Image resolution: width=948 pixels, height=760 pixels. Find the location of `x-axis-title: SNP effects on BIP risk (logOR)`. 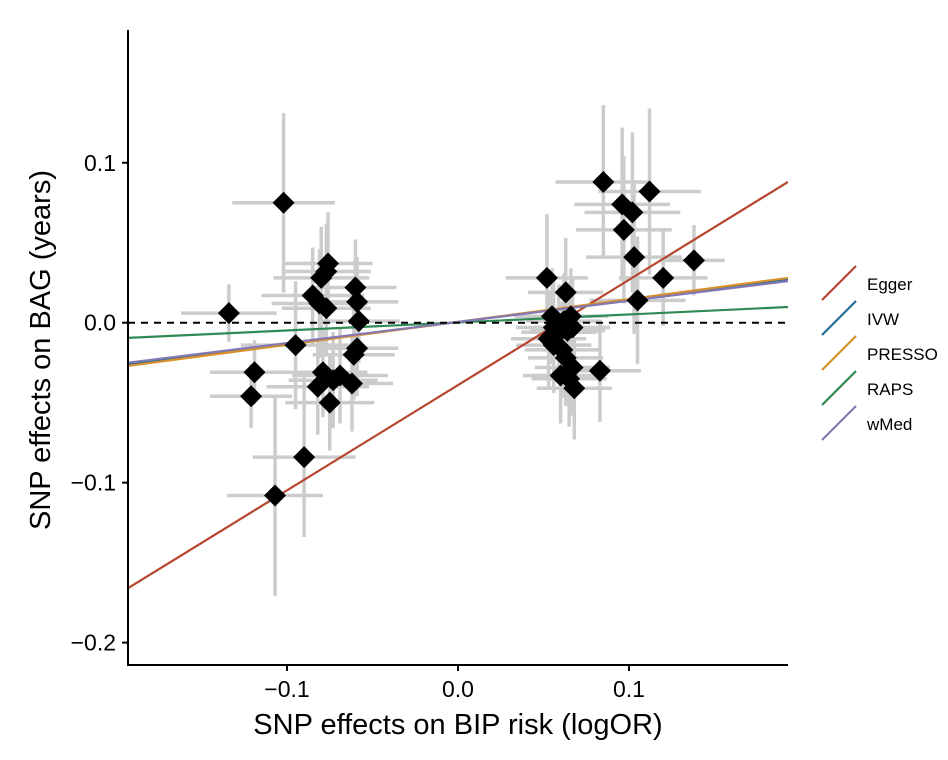

x-axis-title: SNP effects on BIP risk (logOR) is located at coordinates (457, 725).